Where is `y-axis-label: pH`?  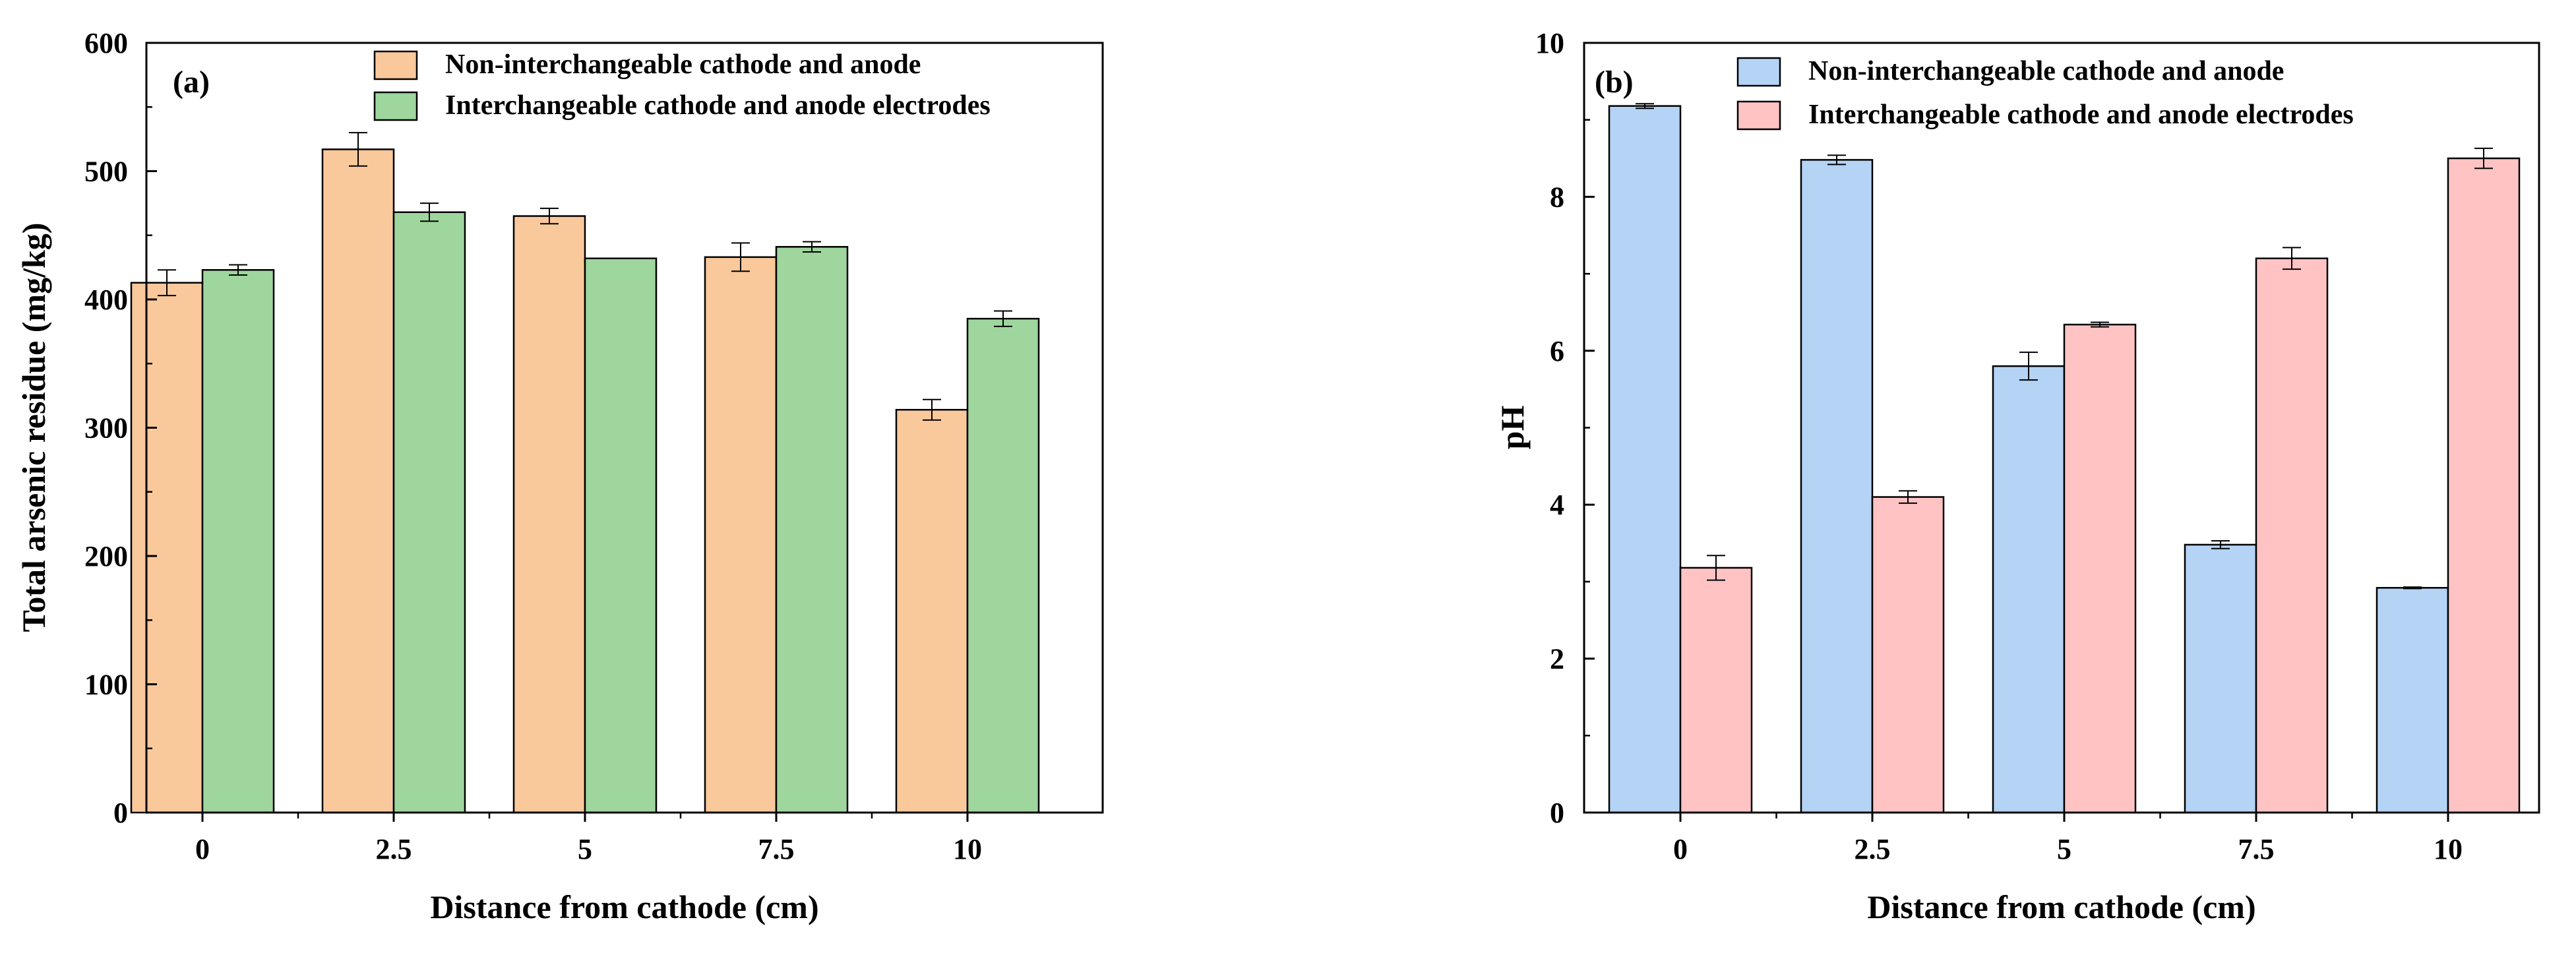
y-axis-label: pH is located at coordinates (1512, 428).